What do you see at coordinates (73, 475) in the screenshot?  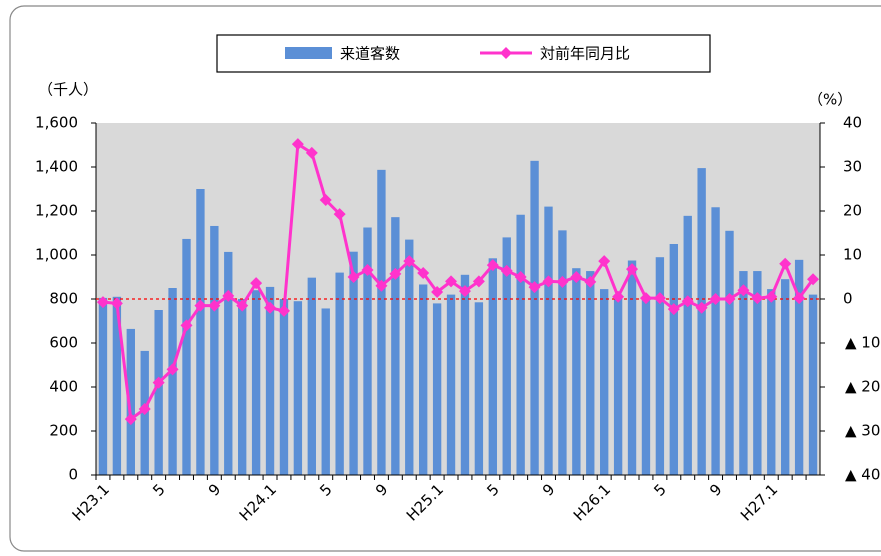 I see `y-tick-label: 0` at bounding box center [73, 475].